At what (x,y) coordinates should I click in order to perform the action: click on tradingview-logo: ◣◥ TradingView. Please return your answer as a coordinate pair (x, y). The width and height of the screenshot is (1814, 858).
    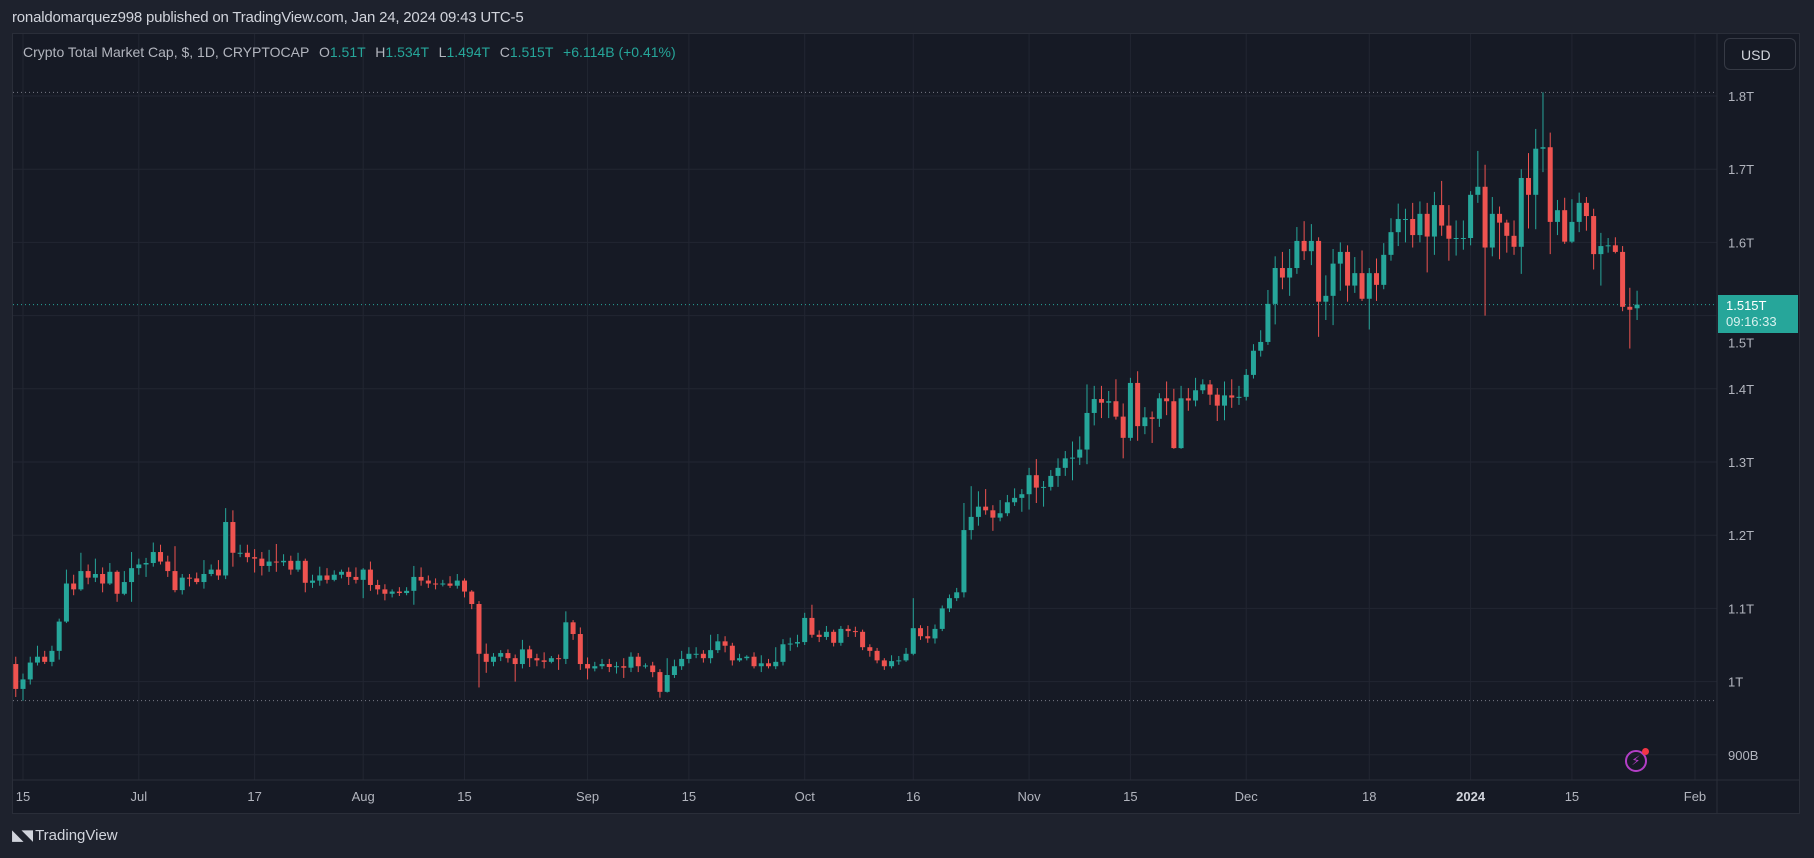
    Looking at the image, I should click on (65, 835).